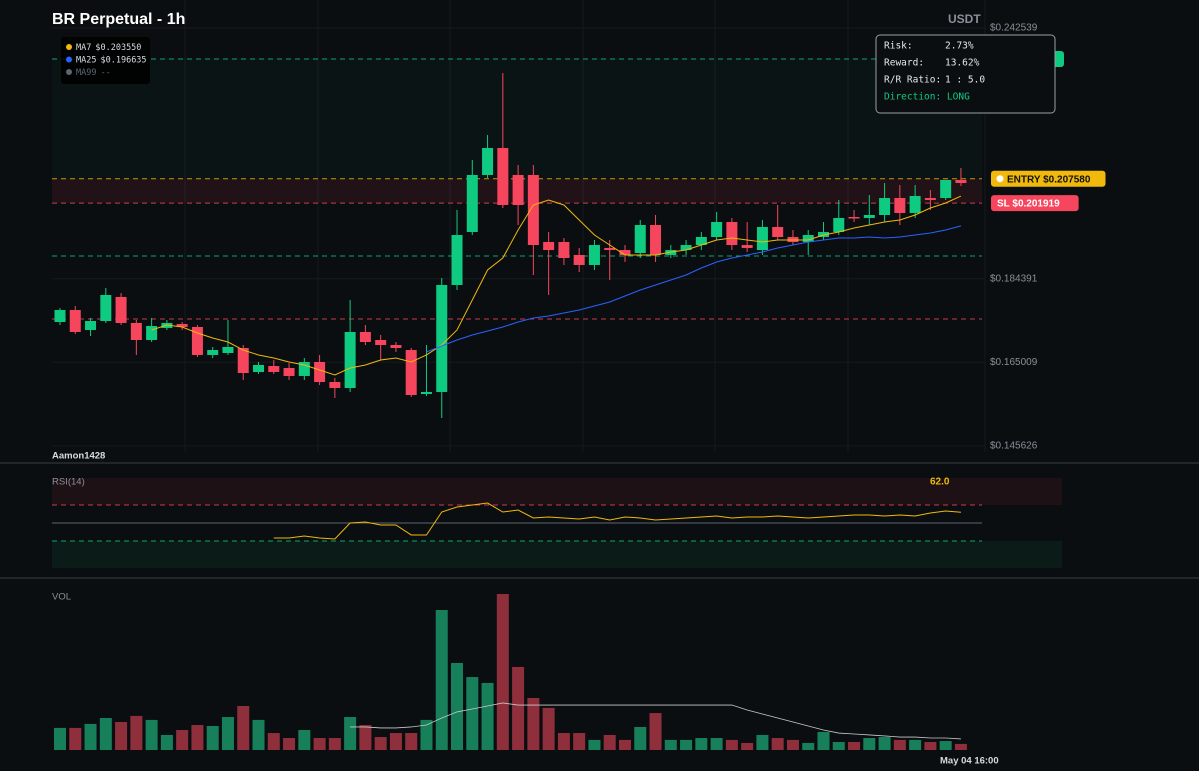  What do you see at coordinates (912, 80) in the screenshot?
I see `risk-label: R/R Ratio:` at bounding box center [912, 80].